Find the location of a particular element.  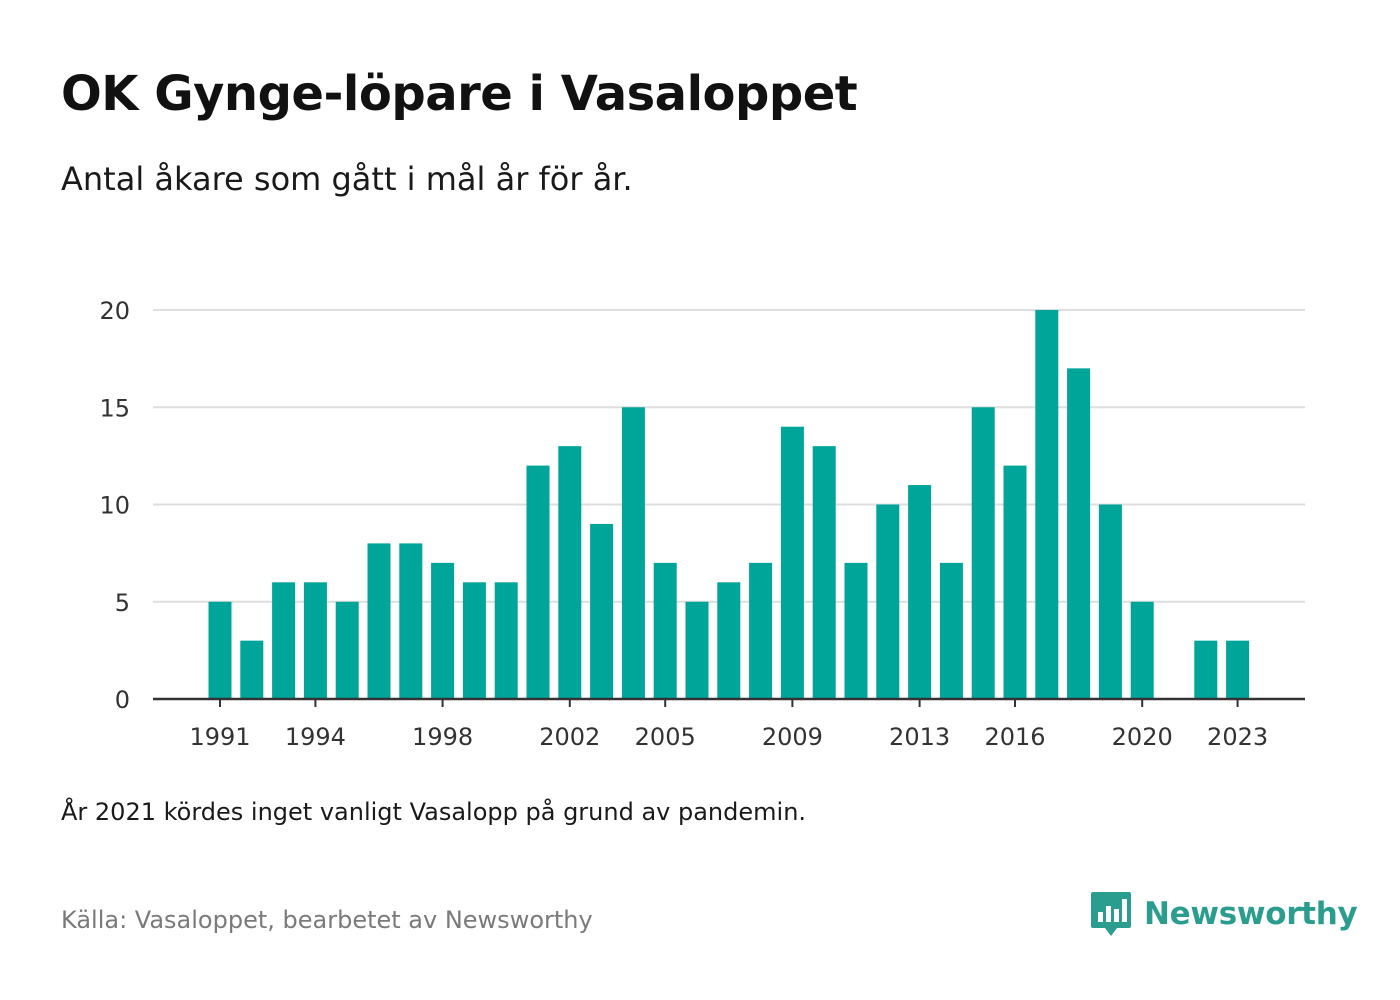

x-tick-label-2002: 2002 is located at coordinates (569, 737).